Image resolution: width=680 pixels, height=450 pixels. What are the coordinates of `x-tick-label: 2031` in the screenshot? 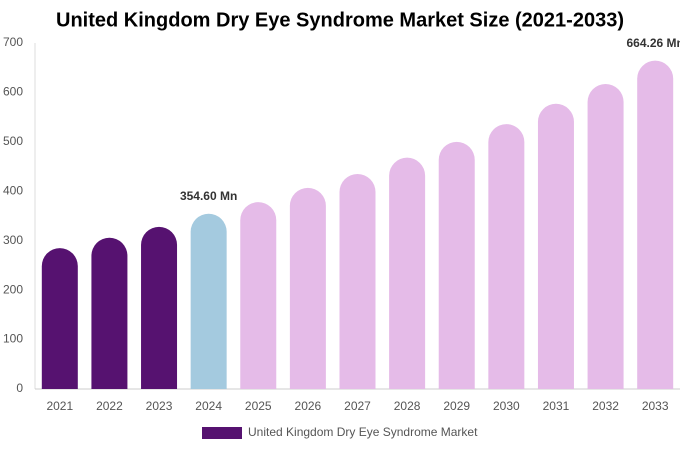 It's located at (556, 406).